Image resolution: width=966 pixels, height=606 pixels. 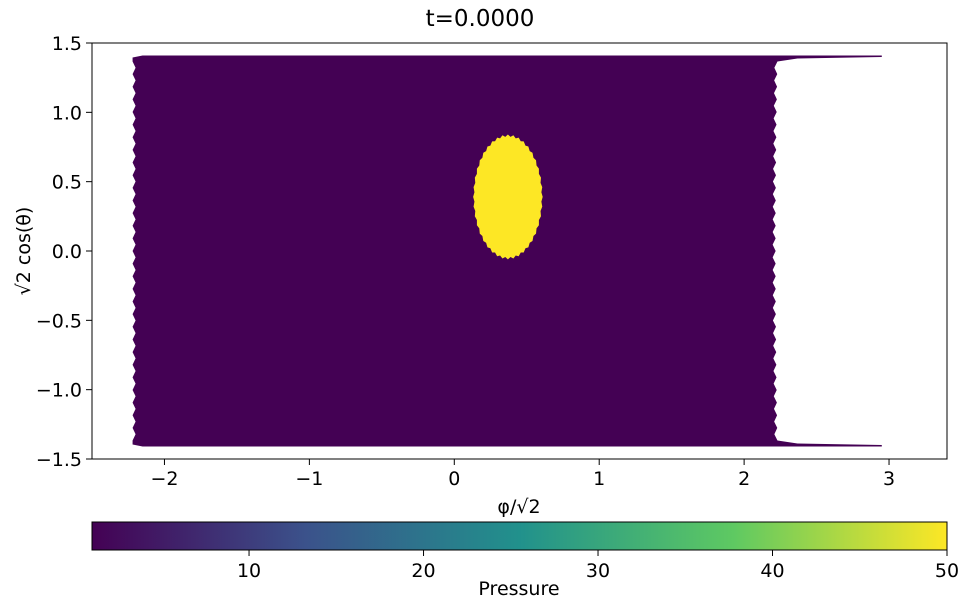 I want to click on y-axis: −1.5 −1.0 −0.5 0.0 0.5 1.0 1.5, so click(x=64, y=252).